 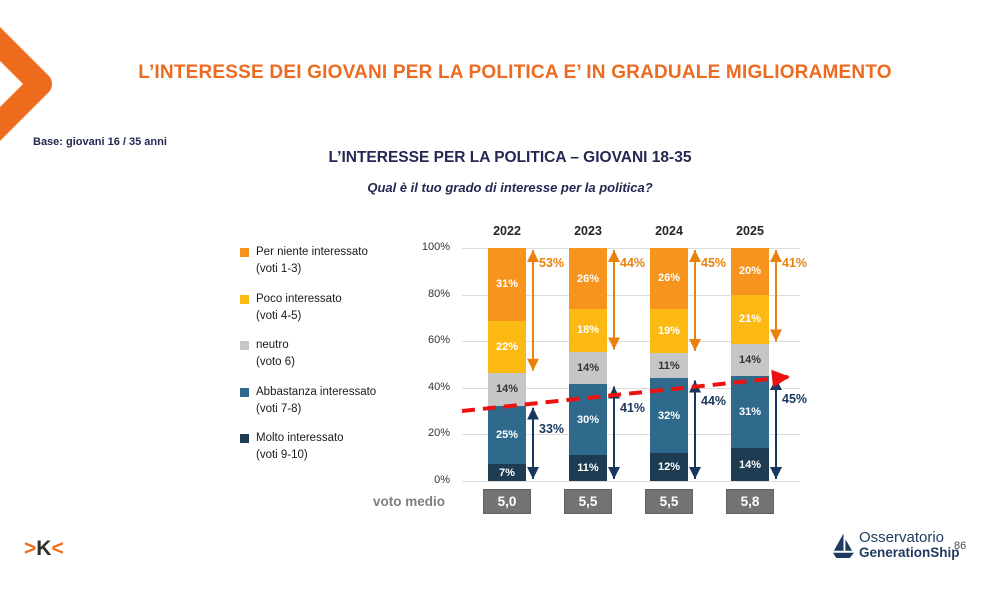 I want to click on kantar-logo-left-chevron: >, so click(x=30, y=548).